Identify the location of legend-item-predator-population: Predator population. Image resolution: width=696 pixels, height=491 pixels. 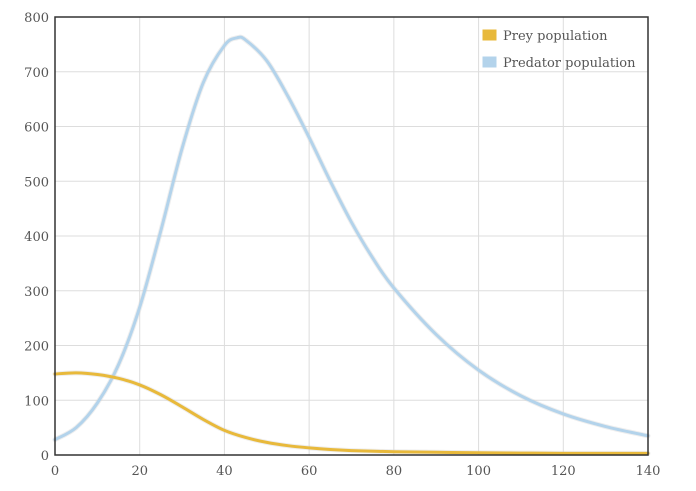
(558, 63).